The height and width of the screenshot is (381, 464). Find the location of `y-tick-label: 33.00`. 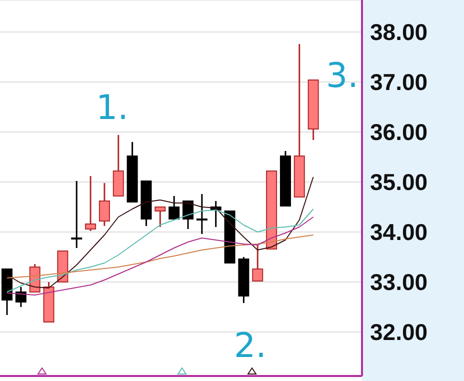

y-tick-label: 33.00 is located at coordinates (399, 282).